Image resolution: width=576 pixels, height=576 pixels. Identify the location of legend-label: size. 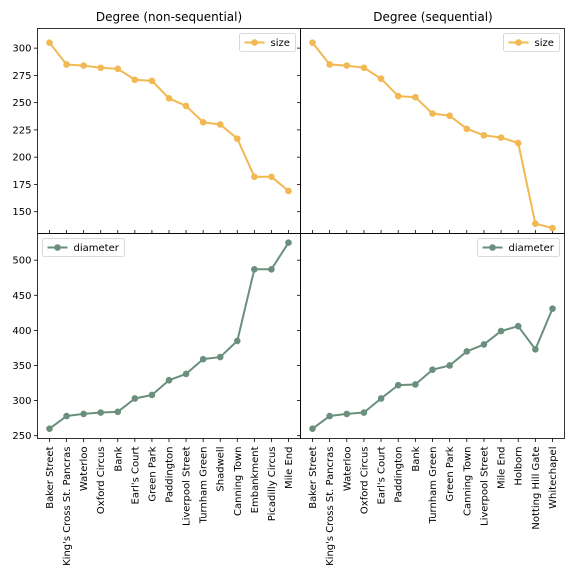
(544, 43).